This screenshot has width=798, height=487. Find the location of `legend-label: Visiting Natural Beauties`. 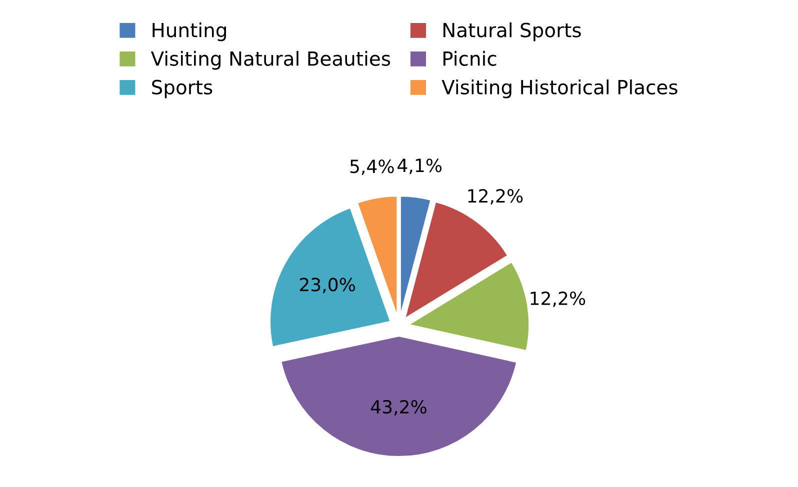

legend-label: Visiting Natural Beauties is located at coordinates (270, 60).